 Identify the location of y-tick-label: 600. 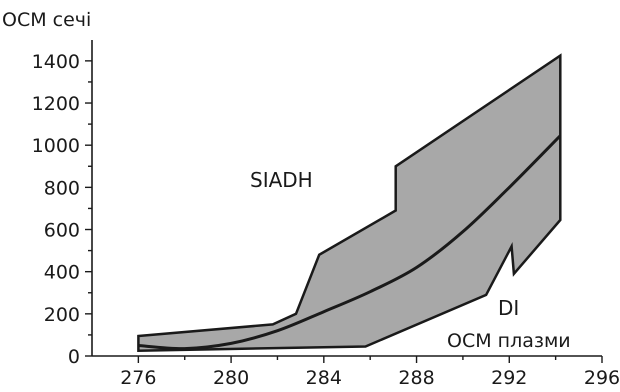
(62, 231).